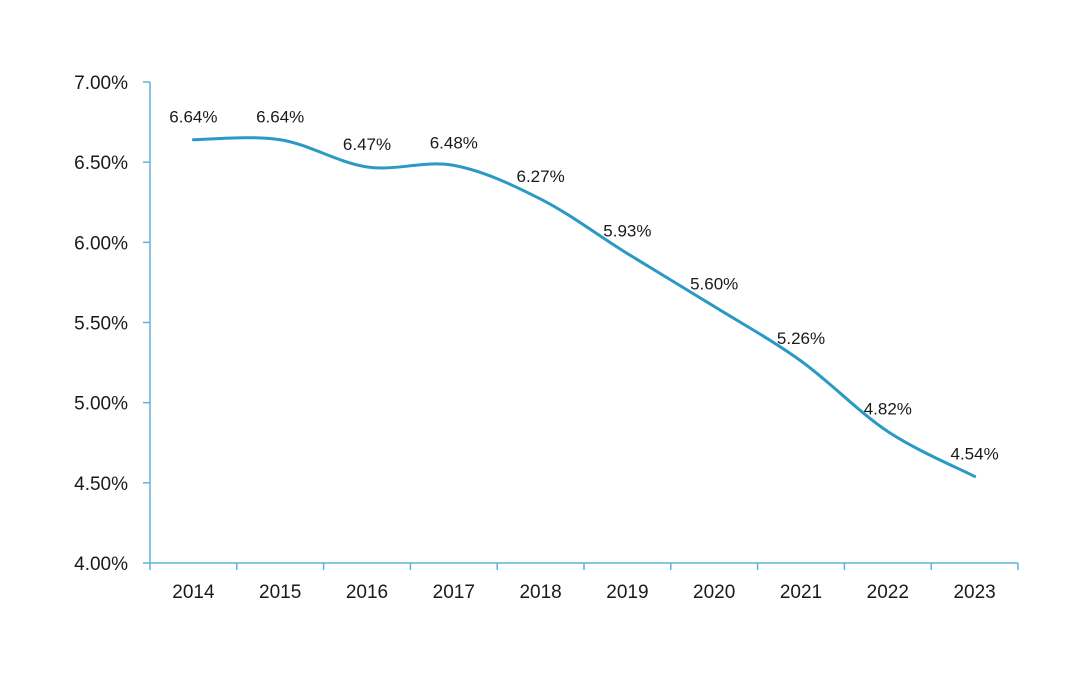 This screenshot has width=1080, height=683. I want to click on y-tick-label: 4.00%, so click(101, 564).